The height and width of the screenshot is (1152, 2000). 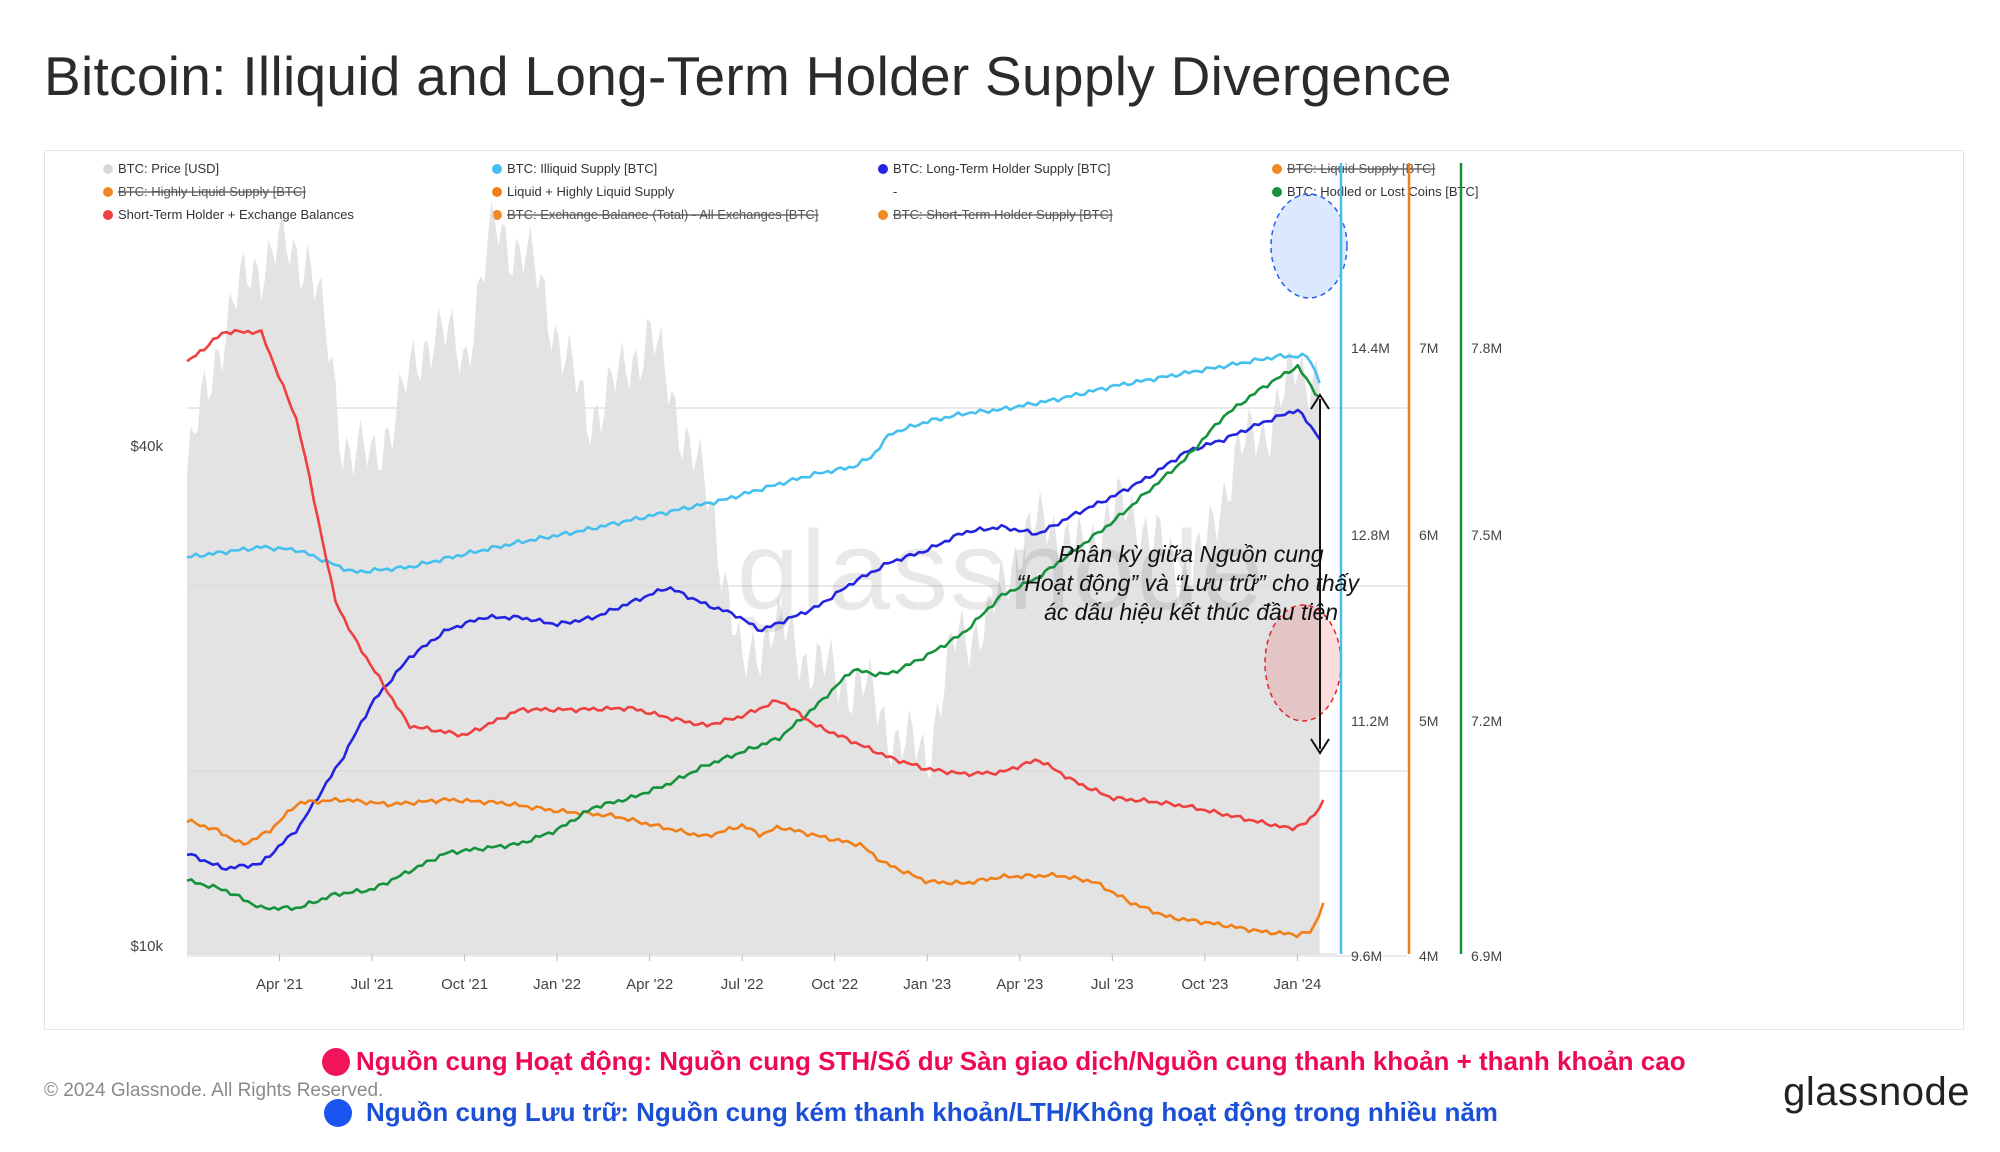 What do you see at coordinates (1306, 457) in the screenshot?
I see `highlight-ellipses` at bounding box center [1306, 457].